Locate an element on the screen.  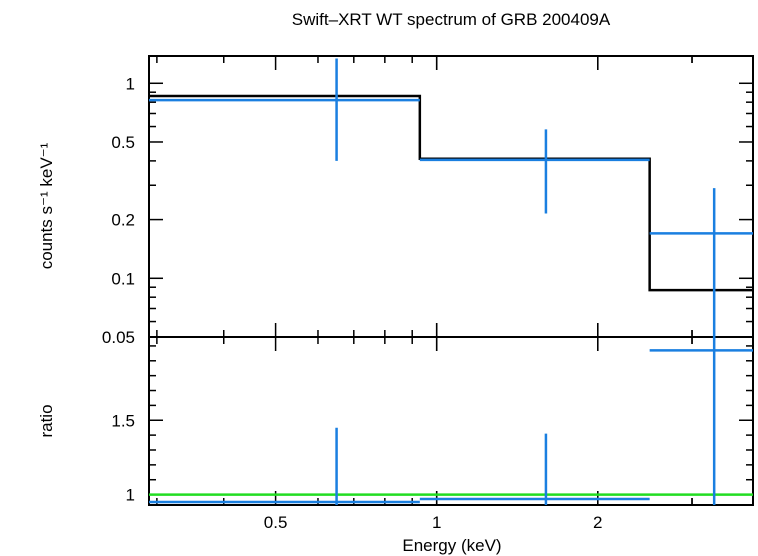
x-axis-title: Energy (keV) is located at coordinates (451, 545).